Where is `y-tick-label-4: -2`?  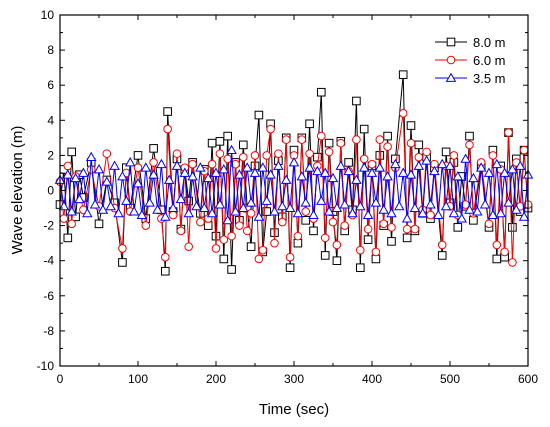
y-tick-label-4: -2 is located at coordinates (48, 226).